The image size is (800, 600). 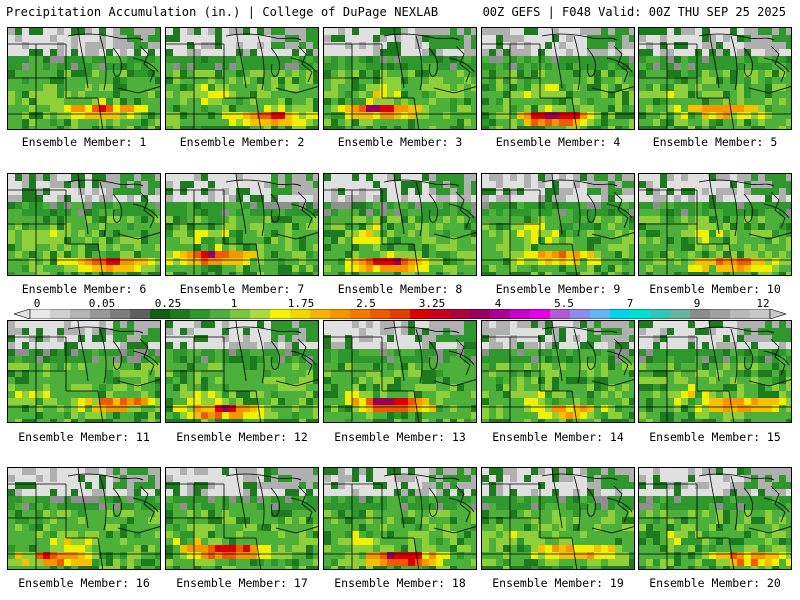 What do you see at coordinates (84, 583) in the screenshot?
I see `ensemble-member-label: Ensemble Member: 16` at bounding box center [84, 583].